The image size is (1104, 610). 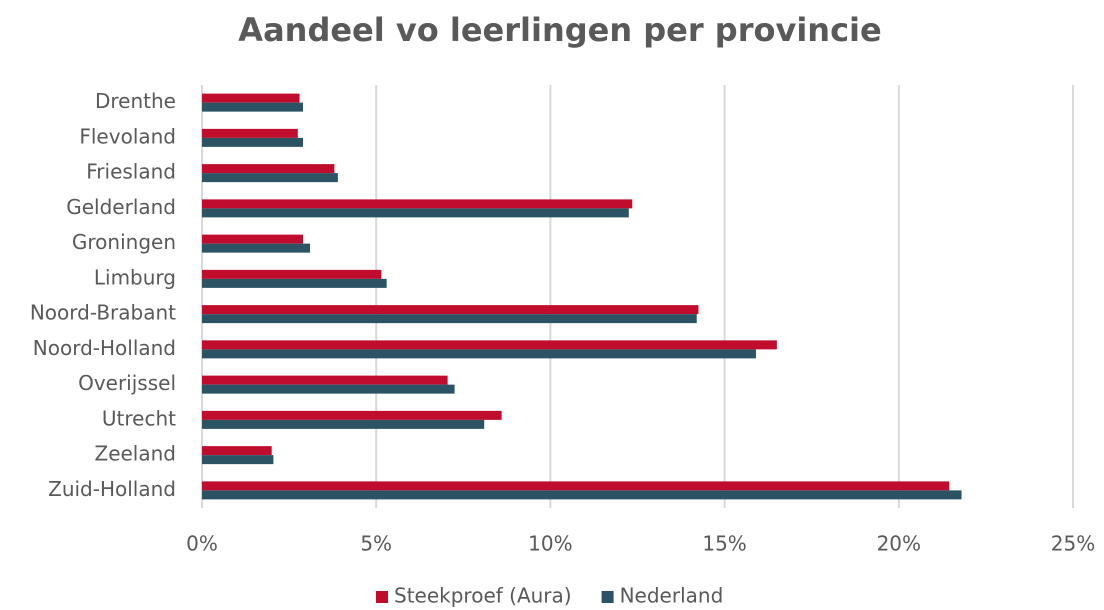 What do you see at coordinates (127, 383) in the screenshot?
I see `y-tick-label: Overijssel` at bounding box center [127, 383].